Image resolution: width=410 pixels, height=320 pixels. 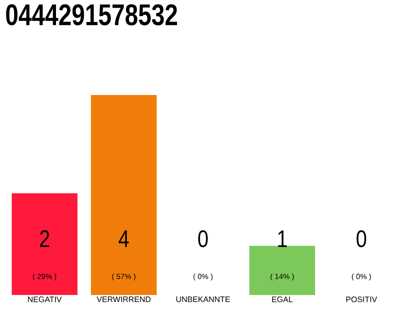 What do you see at coordinates (123, 238) in the screenshot?
I see `annotation: 4` at bounding box center [123, 238].